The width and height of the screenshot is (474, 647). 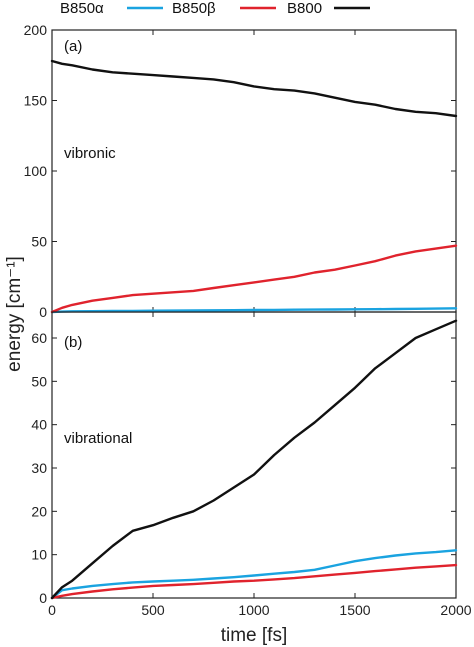 What do you see at coordinates (39, 555) in the screenshot?
I see `panel-b-ytick-label-10: 10` at bounding box center [39, 555].